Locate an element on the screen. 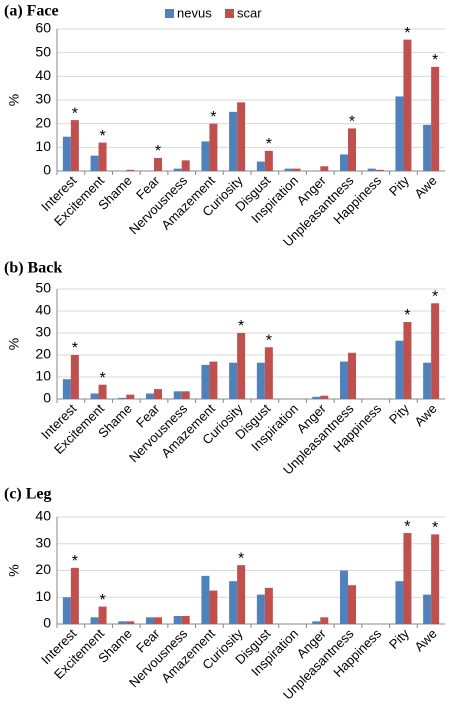  legend-label: nevus is located at coordinates (194, 12).